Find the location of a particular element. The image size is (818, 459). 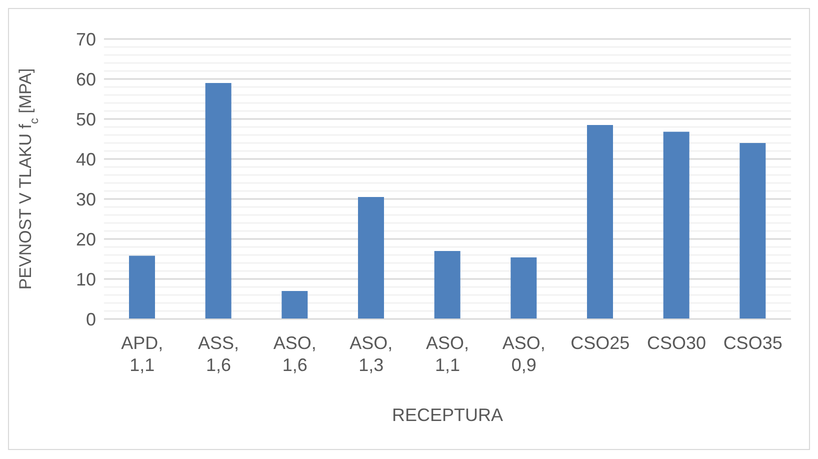

x-tick-label: ASO, 1,3 is located at coordinates (371, 354).